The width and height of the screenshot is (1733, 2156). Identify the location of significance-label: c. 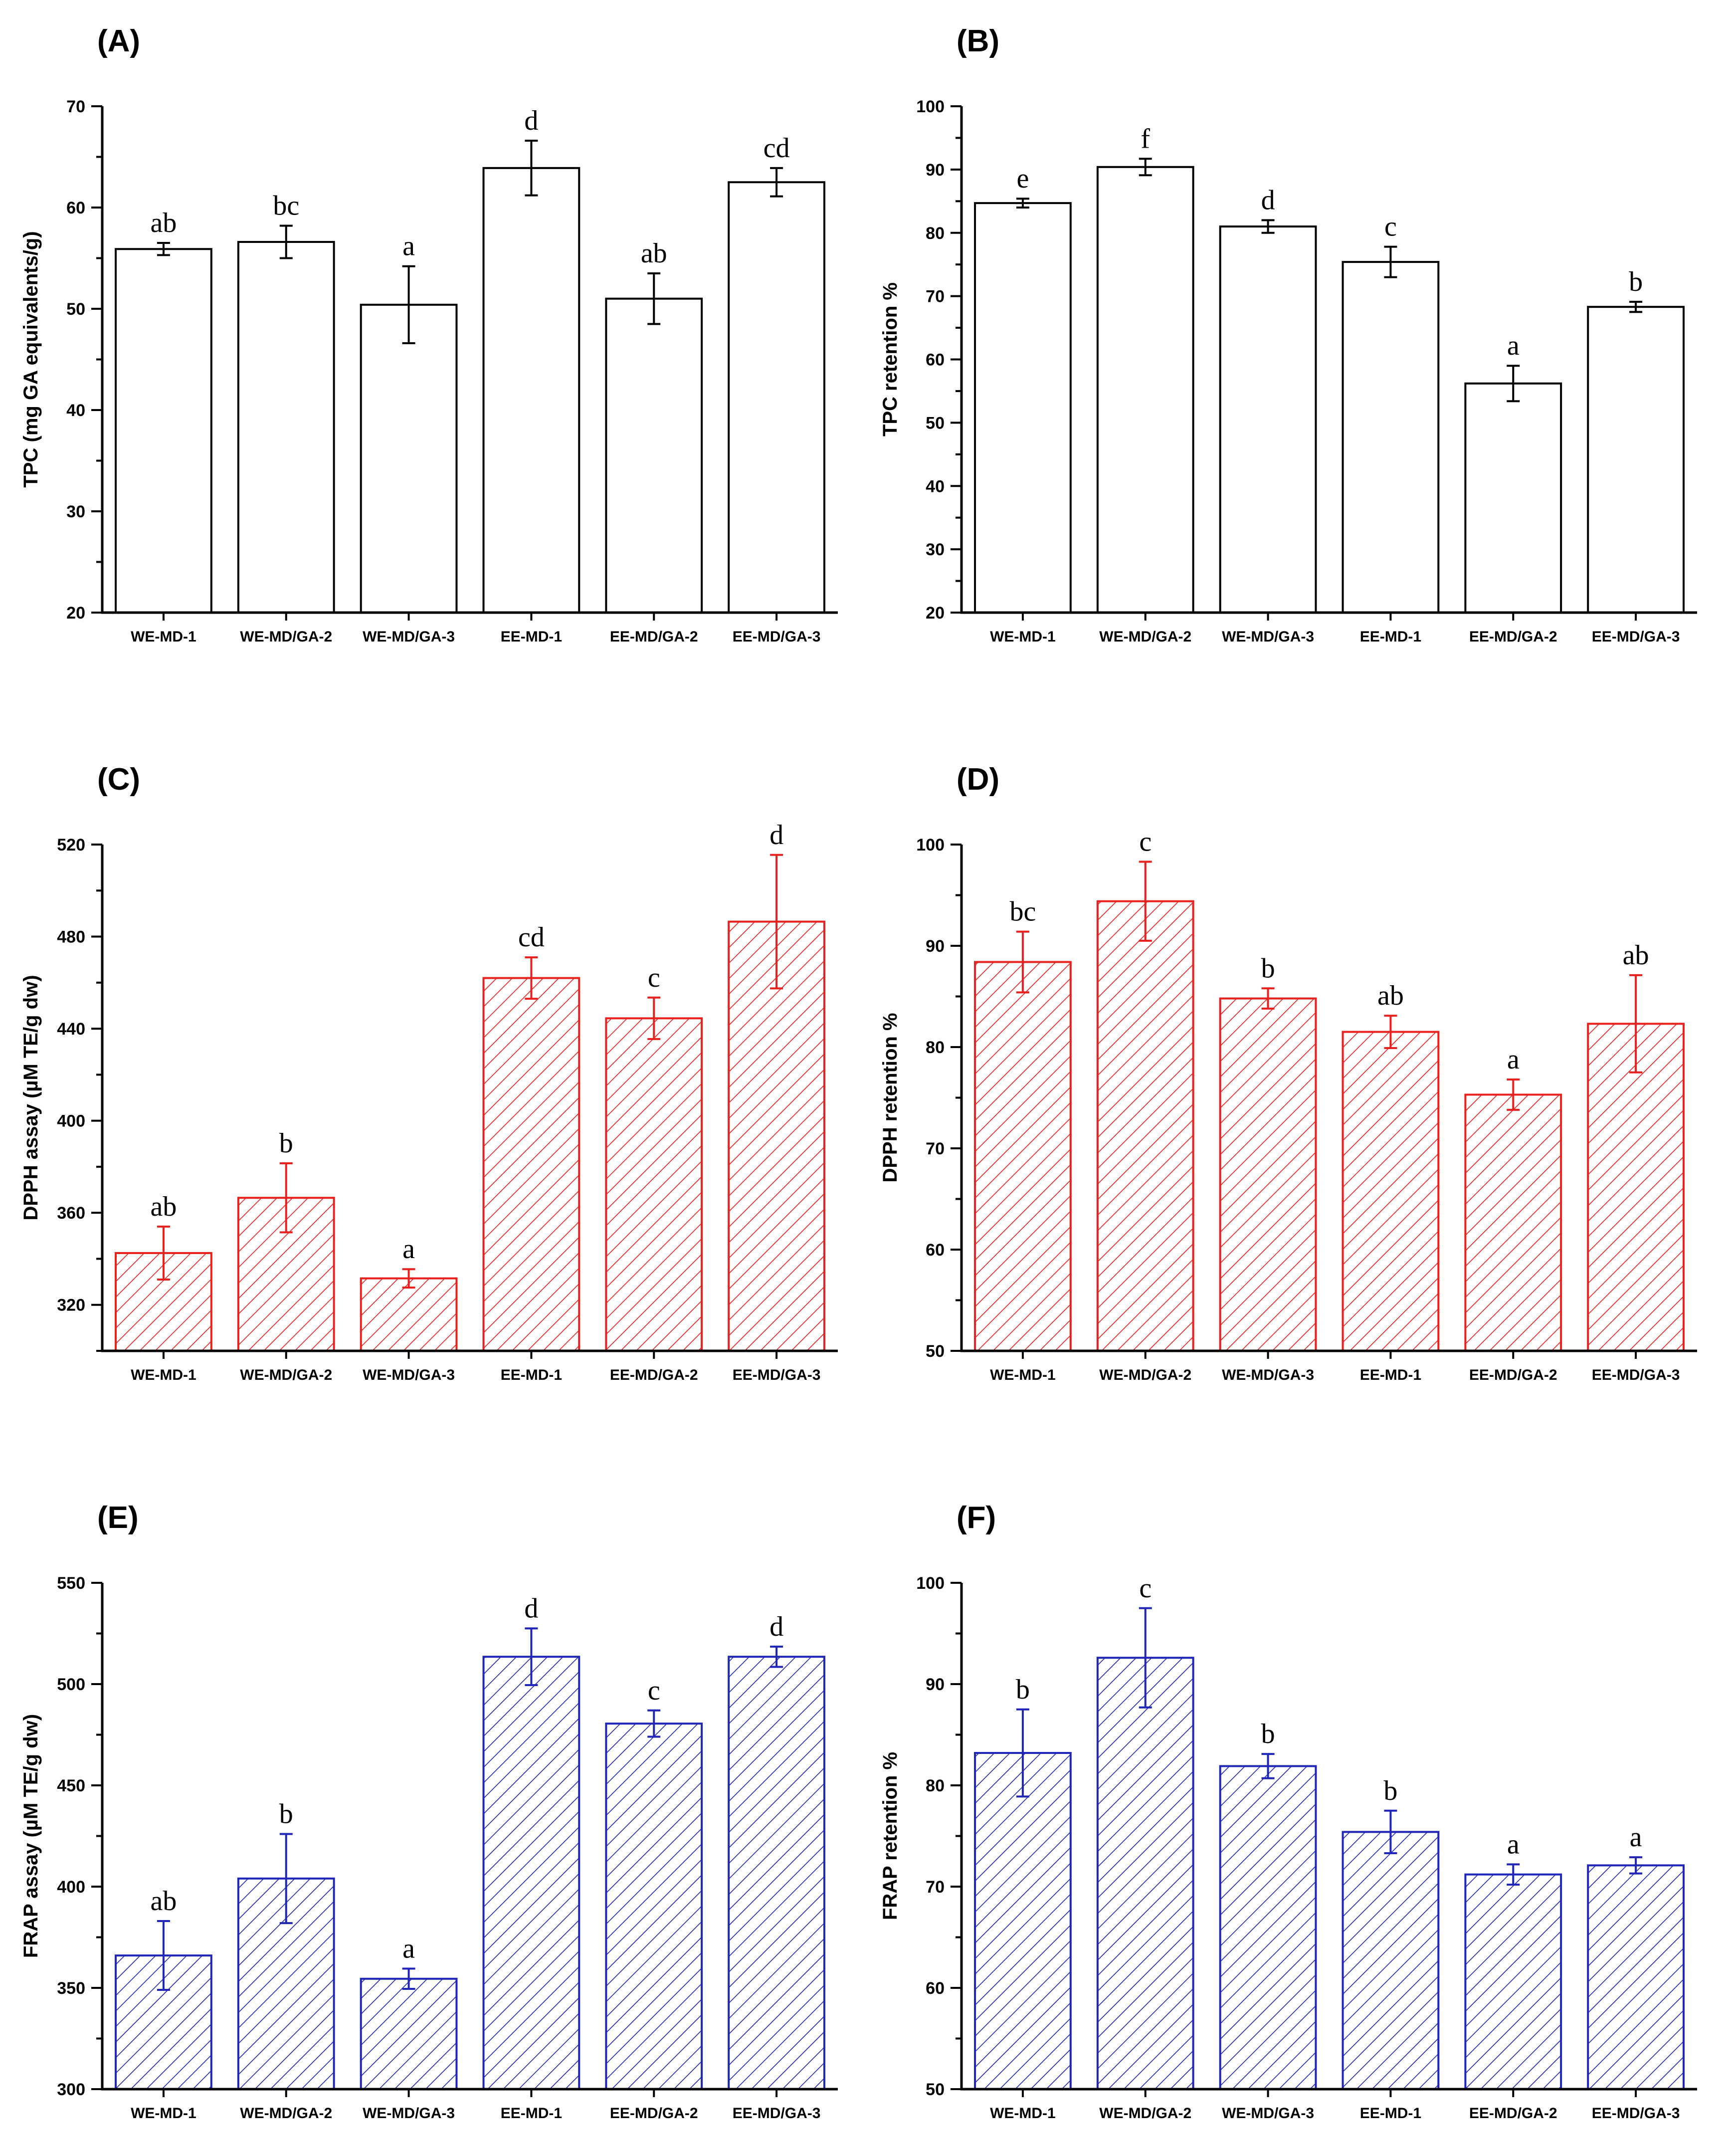
(1145, 1588).